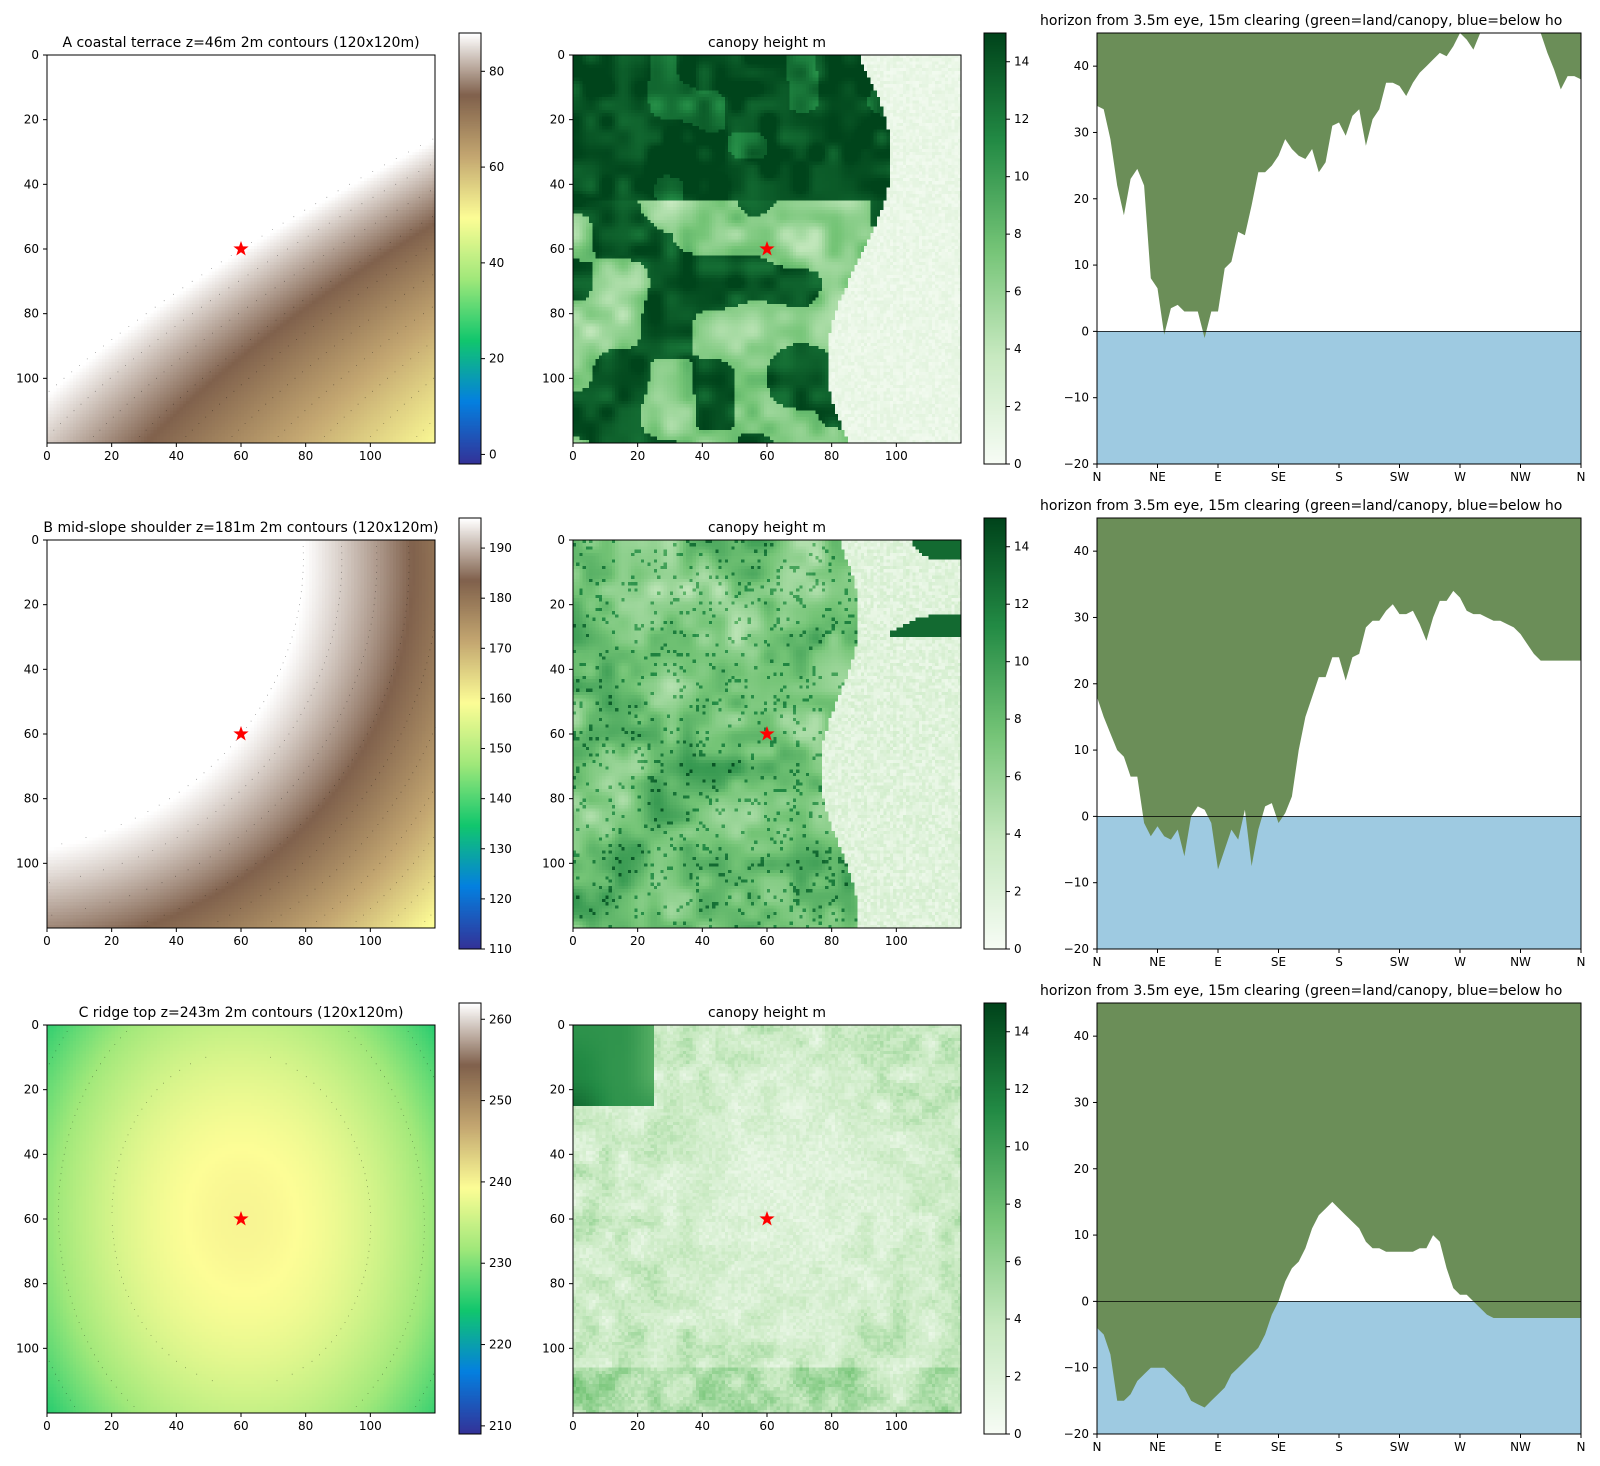  What do you see at coordinates (1018, 1377) in the screenshot?
I see `chart-7-cbtick-1: 2` at bounding box center [1018, 1377].